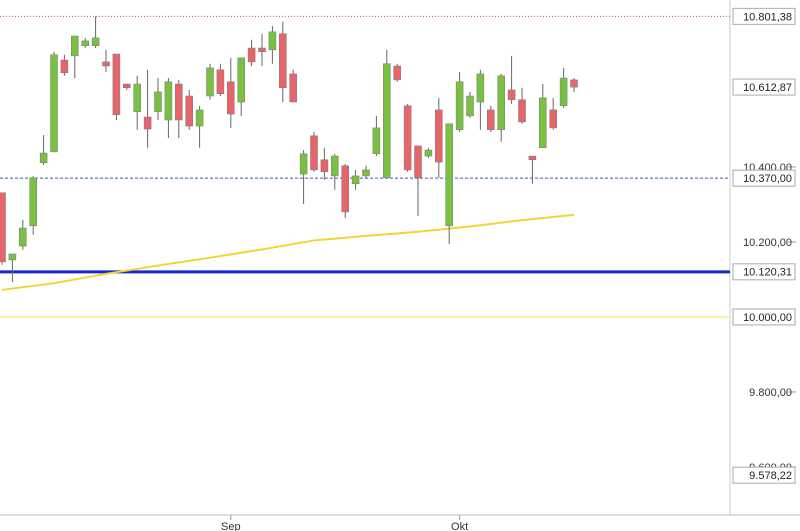  What do you see at coordinates (770, 476) in the screenshot?
I see `level-label: 9.578,22` at bounding box center [770, 476].